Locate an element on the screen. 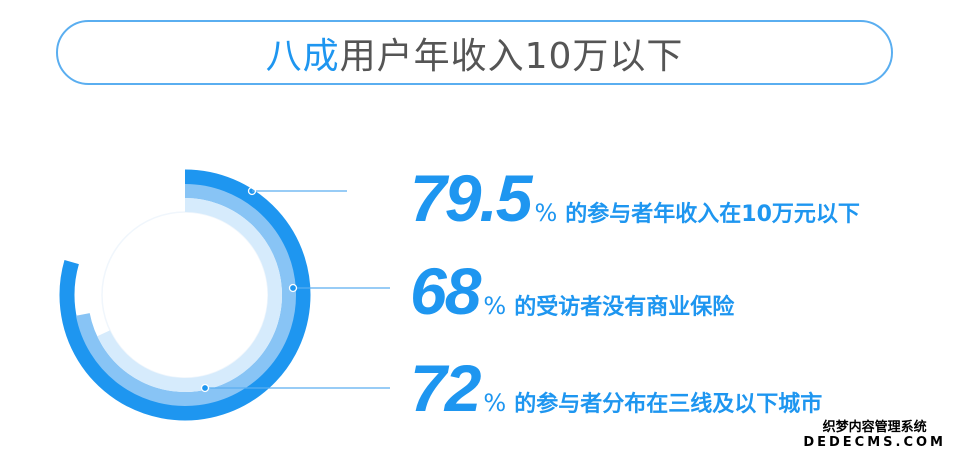 This screenshot has width=956, height=458. stat-value: 72 is located at coordinates (445, 388).